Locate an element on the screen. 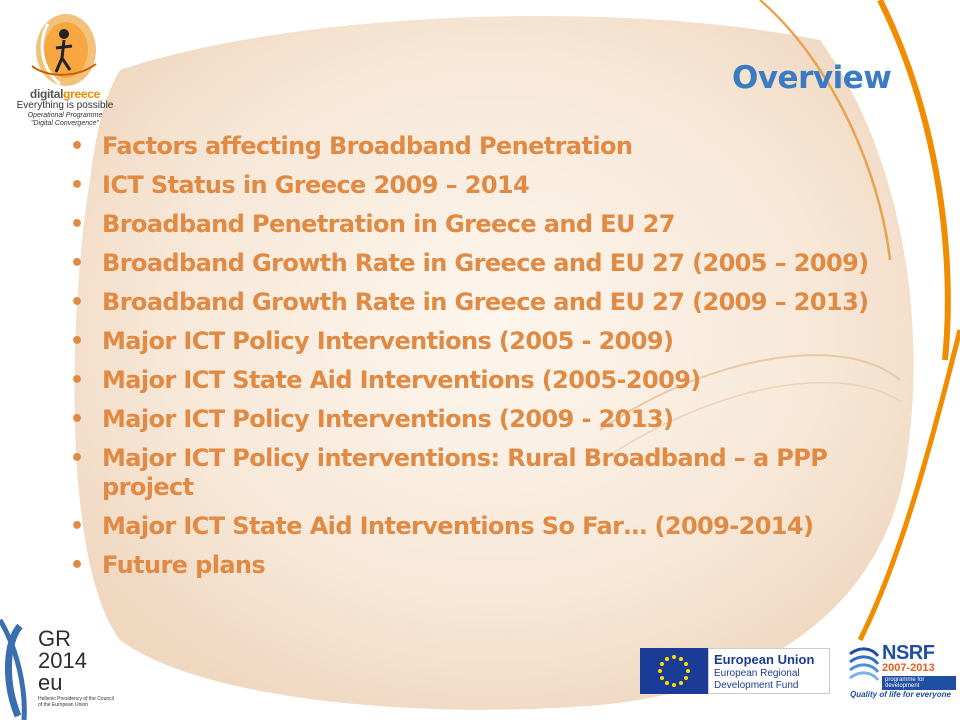 The height and width of the screenshot is (720, 960). nsrf-tagline: Quality of life for everyone is located at coordinates (900, 694).